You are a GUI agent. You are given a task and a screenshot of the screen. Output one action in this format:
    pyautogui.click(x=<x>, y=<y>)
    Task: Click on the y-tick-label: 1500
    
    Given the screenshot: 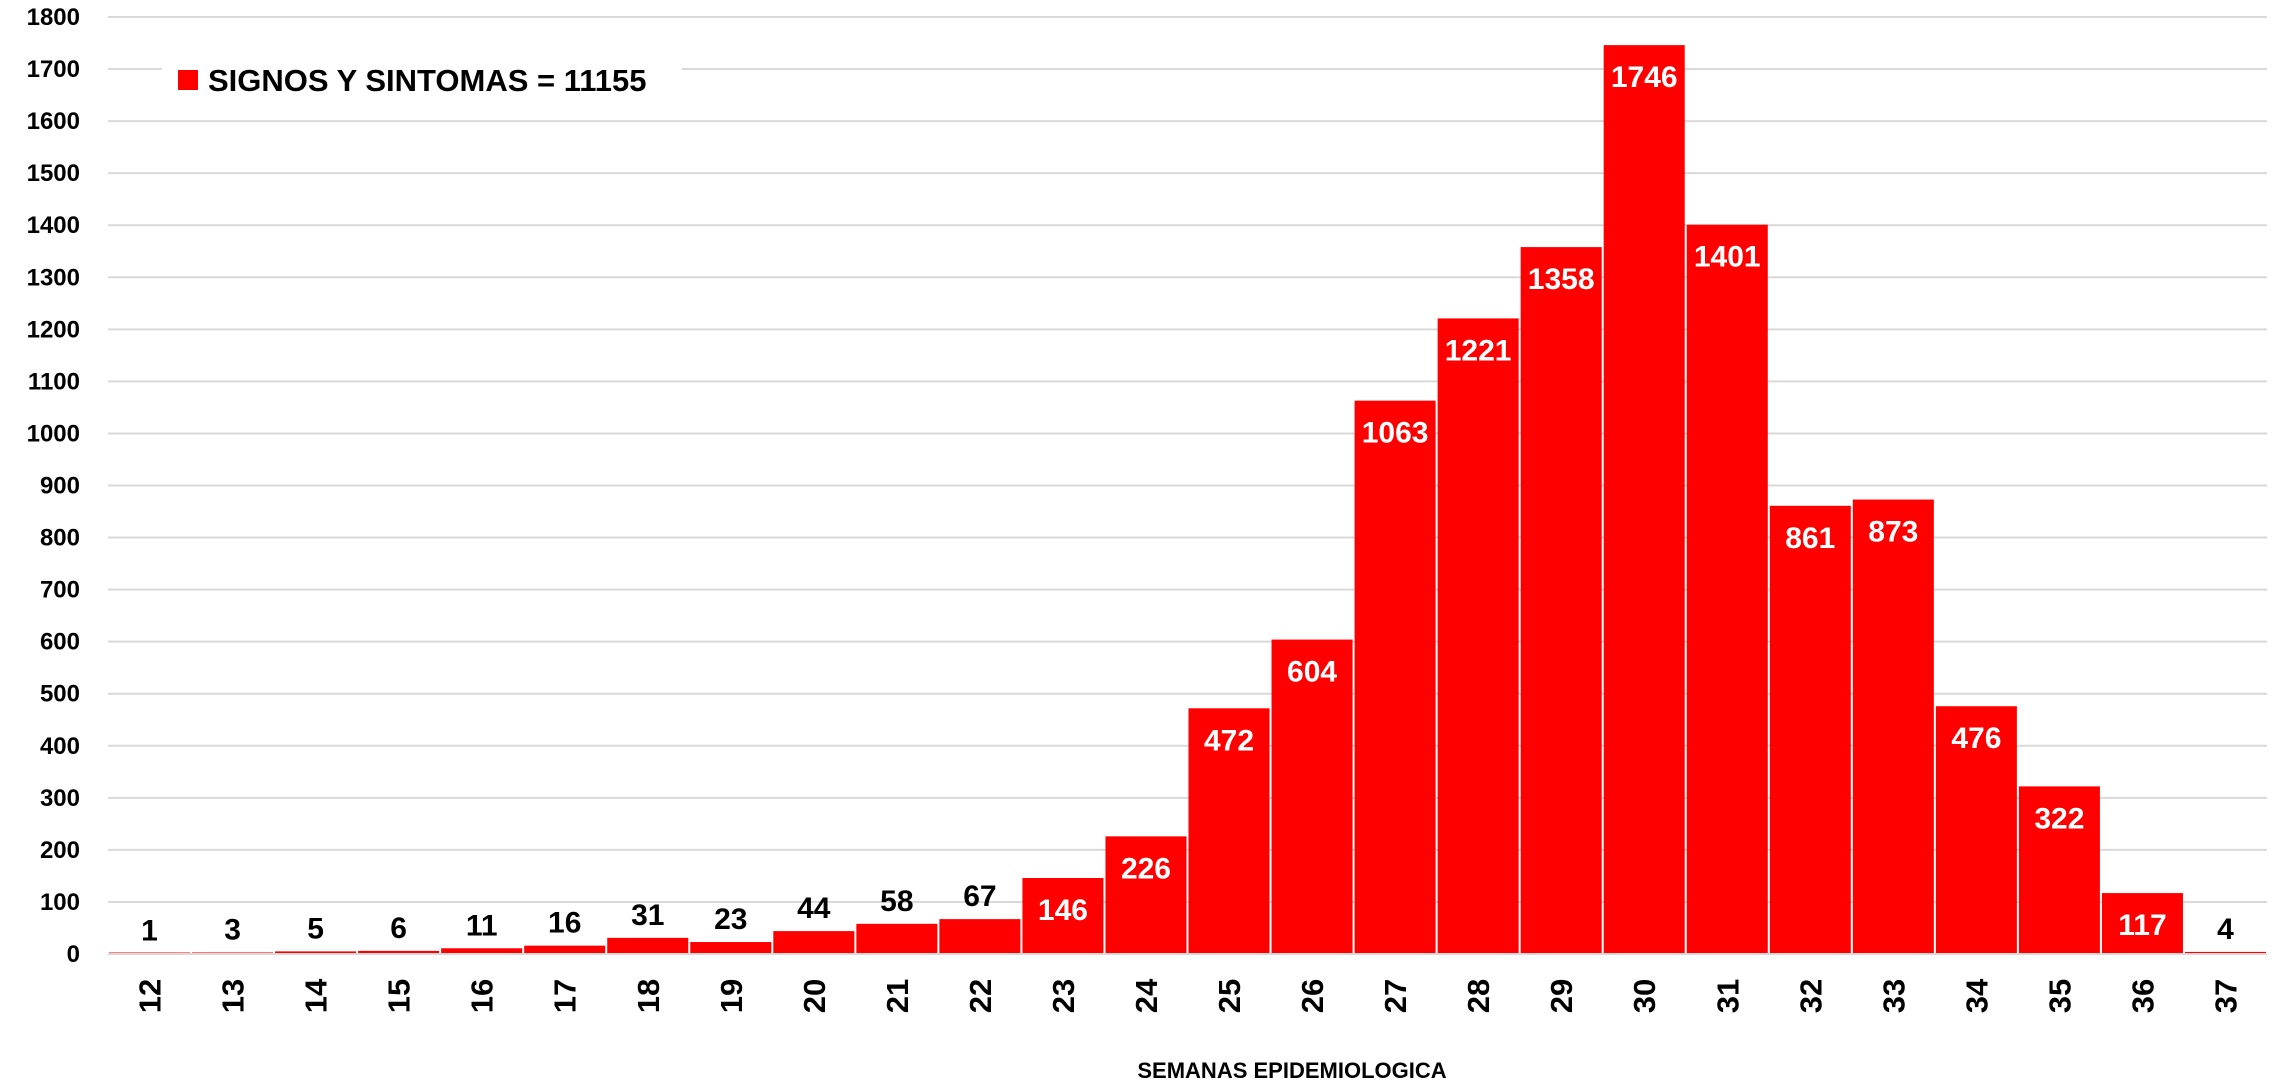 What is the action you would take?
    pyautogui.click(x=53, y=173)
    